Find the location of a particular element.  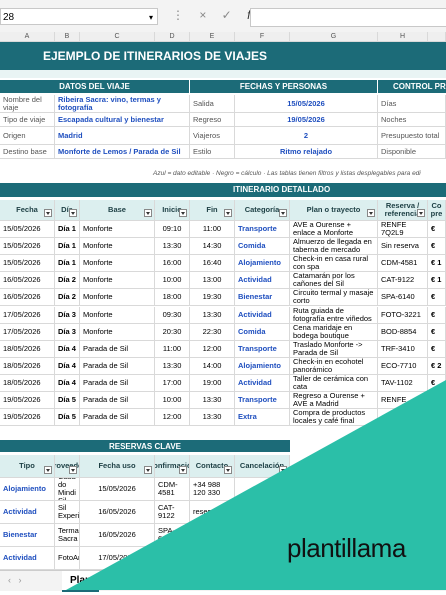

table-title: ITINERARIO DETALLADO is located at coordinates (282, 189).